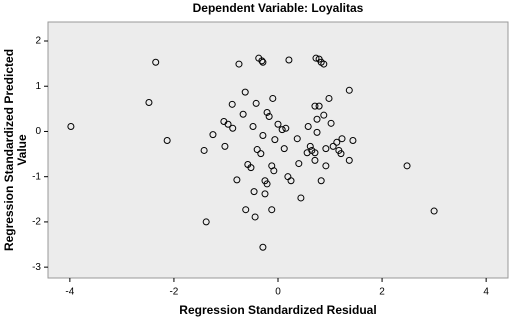  Describe the element at coordinates (38, 86) in the screenshot. I see `y-tick-label: 1` at that location.